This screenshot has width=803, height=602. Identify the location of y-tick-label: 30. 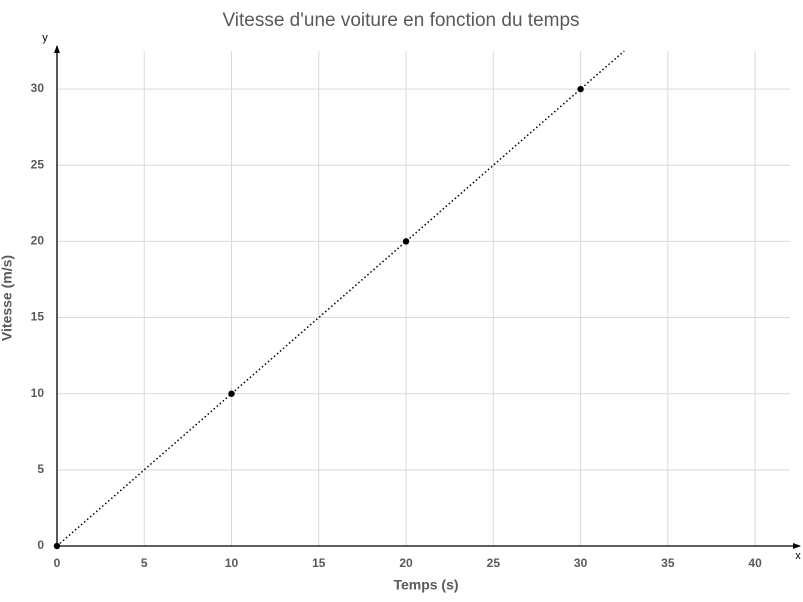
(38, 88).